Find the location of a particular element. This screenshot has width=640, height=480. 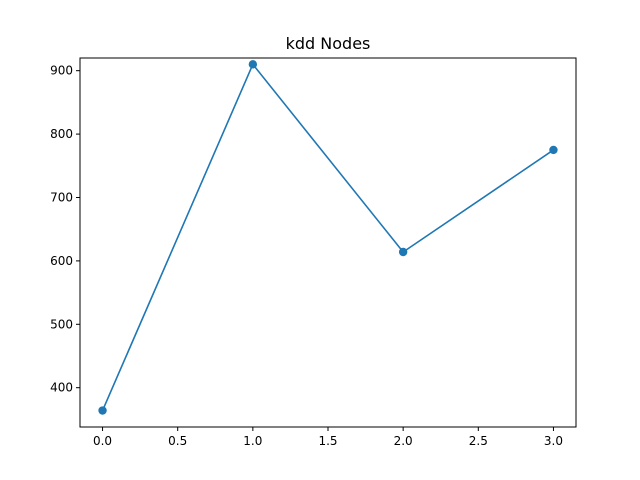

x-tick-label: 2.5 is located at coordinates (478, 441).